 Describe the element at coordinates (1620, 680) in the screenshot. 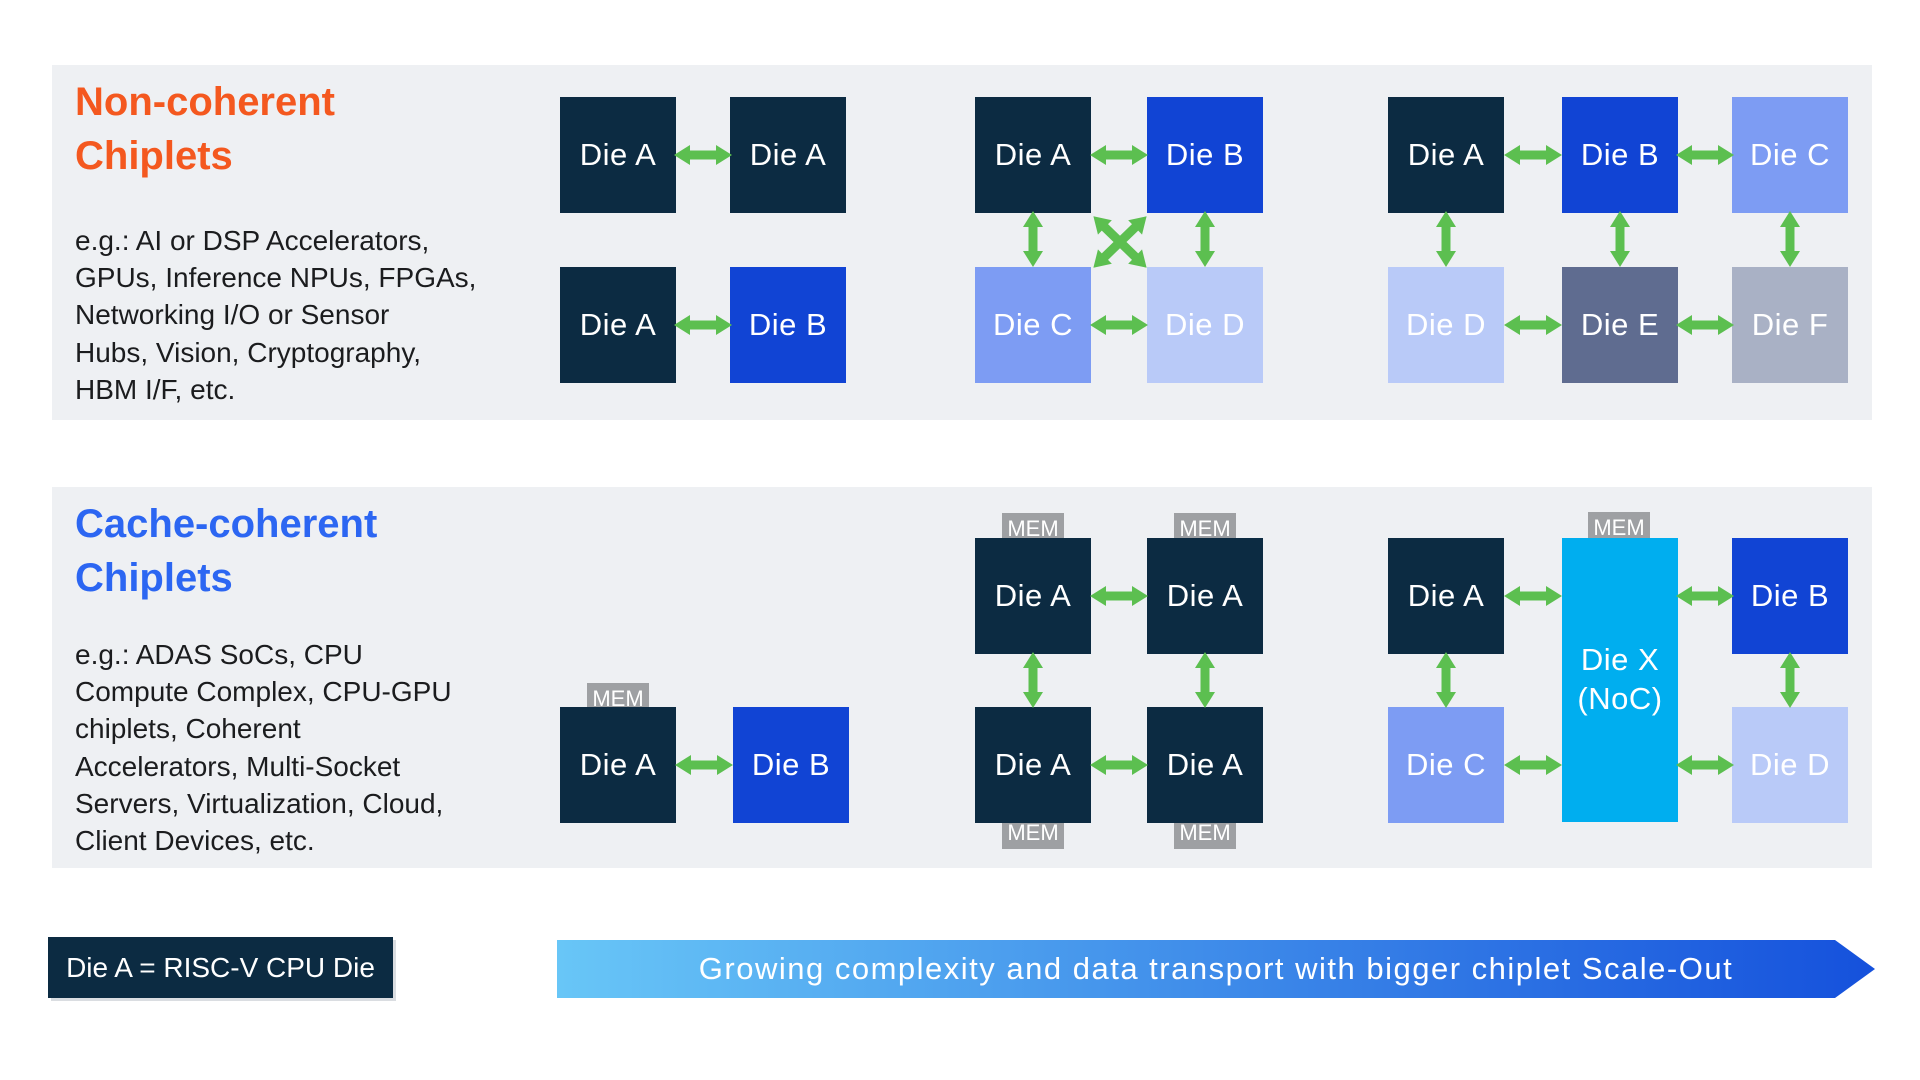

I see `noc-die-block: Die X (NoC)` at that location.